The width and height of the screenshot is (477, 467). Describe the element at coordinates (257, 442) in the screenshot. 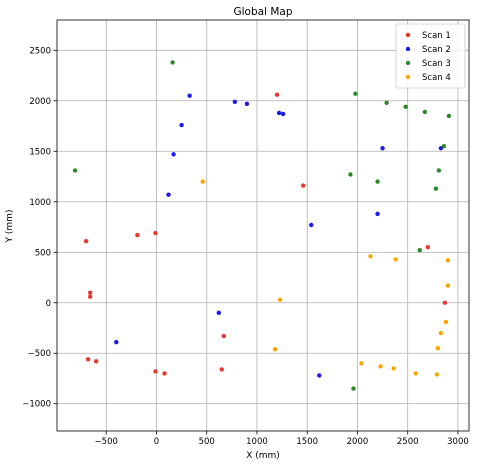

I see `x-tick-label: 1000` at that location.